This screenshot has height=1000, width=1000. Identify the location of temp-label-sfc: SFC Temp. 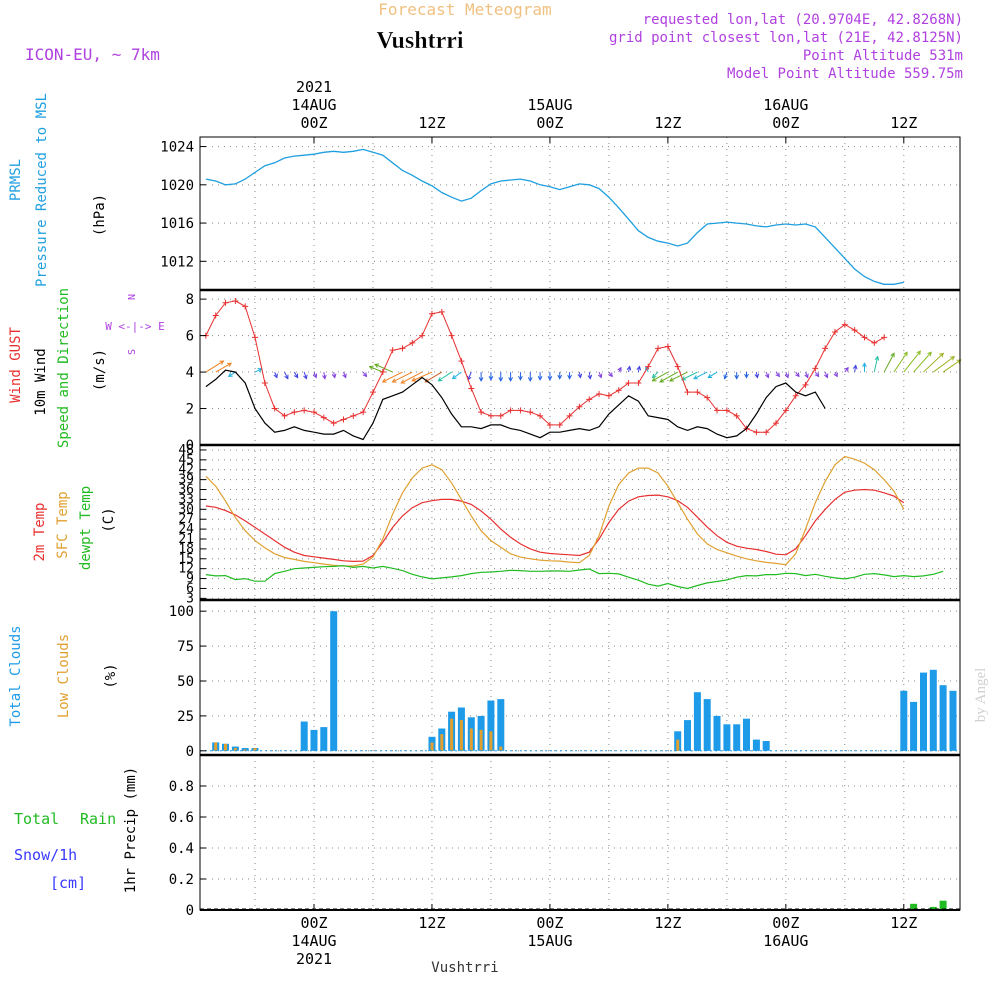
(63, 524).